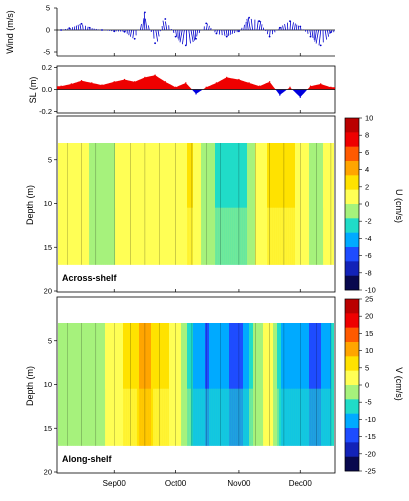 This screenshot has height=501, width=409. Describe the element at coordinates (87, 459) in the screenshot. I see `along-shelf-annotation: Along-shelf` at that location.